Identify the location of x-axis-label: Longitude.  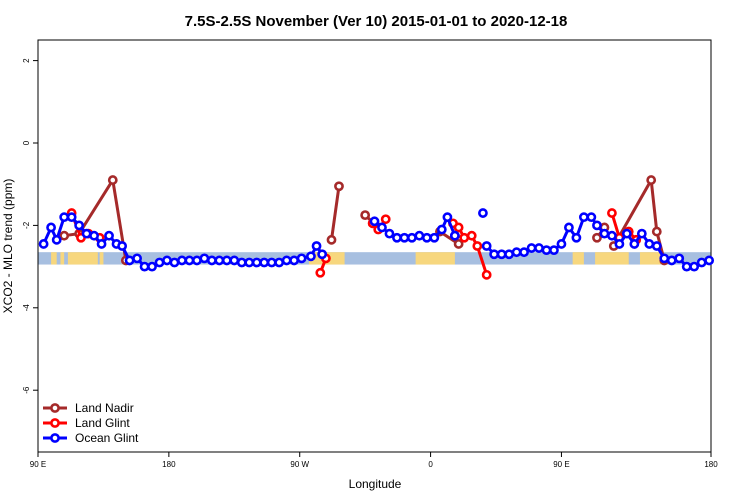
(375, 484).